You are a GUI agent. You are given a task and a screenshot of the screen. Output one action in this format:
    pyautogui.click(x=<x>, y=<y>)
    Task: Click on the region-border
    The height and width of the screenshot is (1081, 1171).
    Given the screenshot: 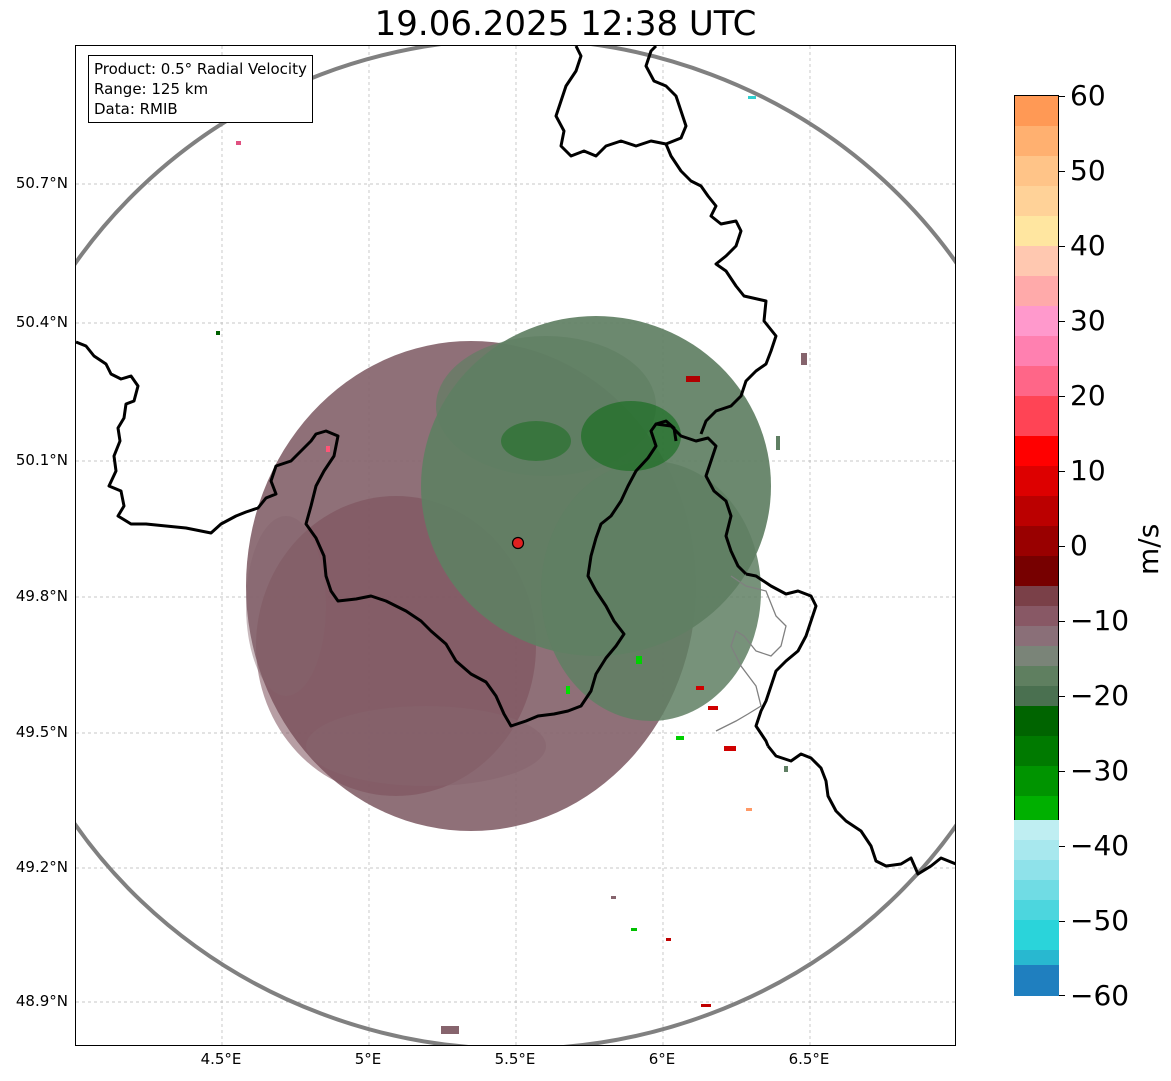 What is the action you would take?
    pyautogui.click(x=751, y=653)
    